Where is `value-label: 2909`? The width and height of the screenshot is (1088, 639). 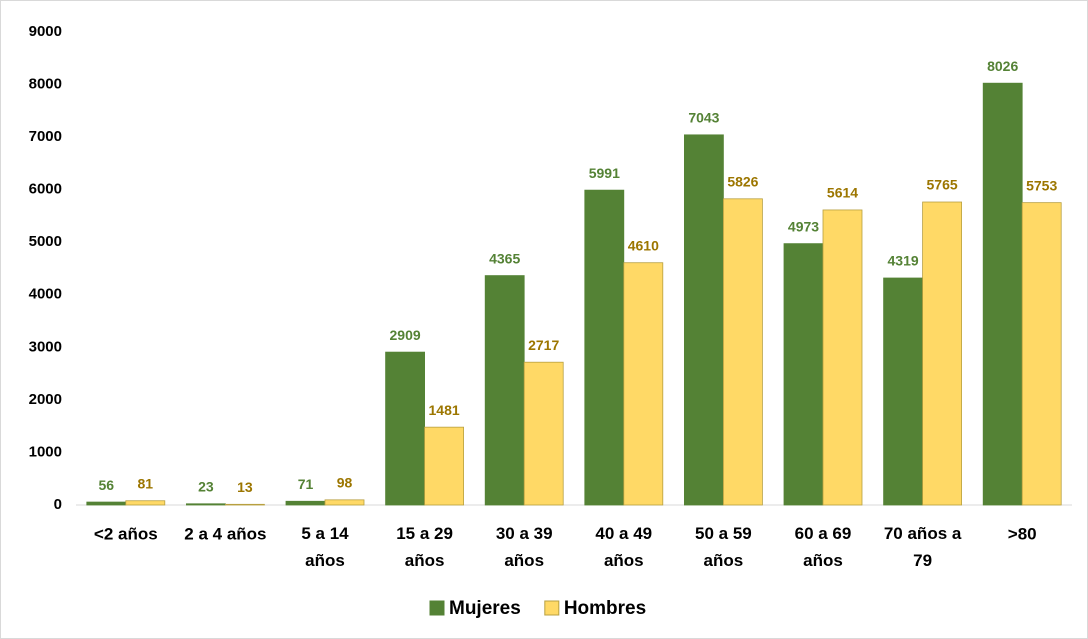
value-label: 2909 is located at coordinates (405, 335).